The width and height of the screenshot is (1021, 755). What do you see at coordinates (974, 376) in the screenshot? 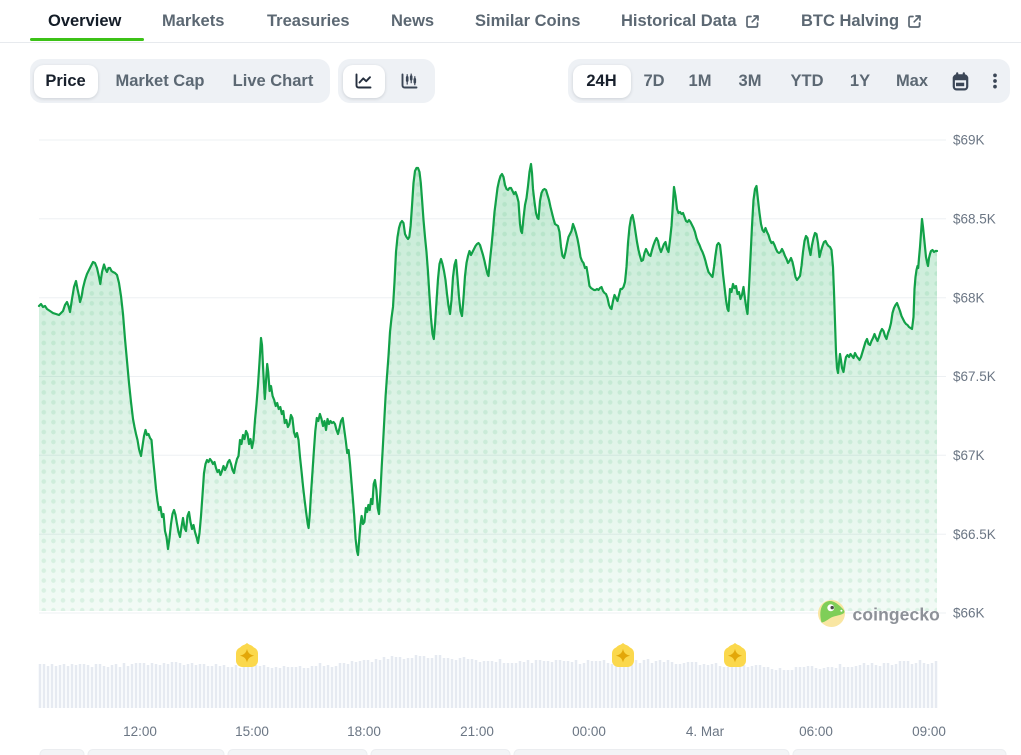
I see `svg-text: $67.5K` at bounding box center [974, 376].